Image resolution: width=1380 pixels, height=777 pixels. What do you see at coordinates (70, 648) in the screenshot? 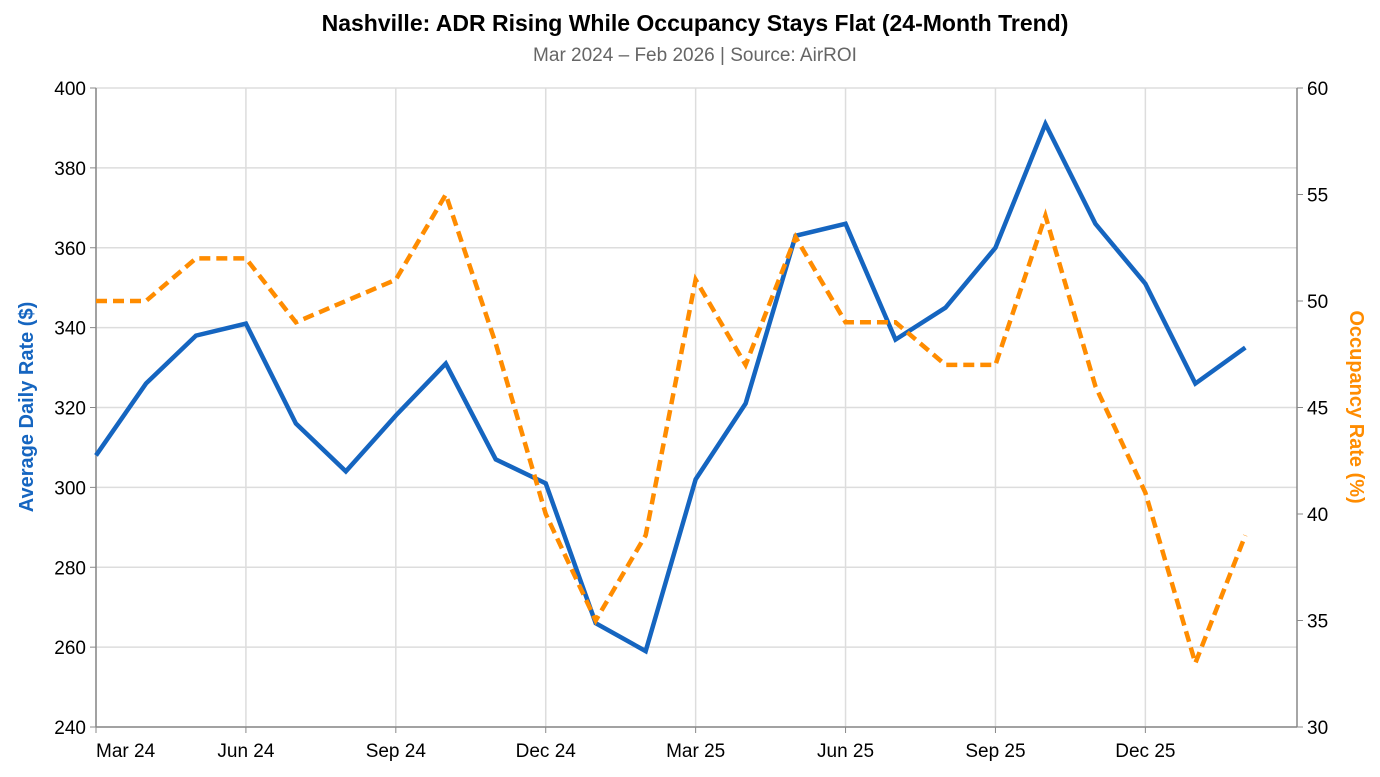
I see `tick-label-left: 260` at bounding box center [70, 648].